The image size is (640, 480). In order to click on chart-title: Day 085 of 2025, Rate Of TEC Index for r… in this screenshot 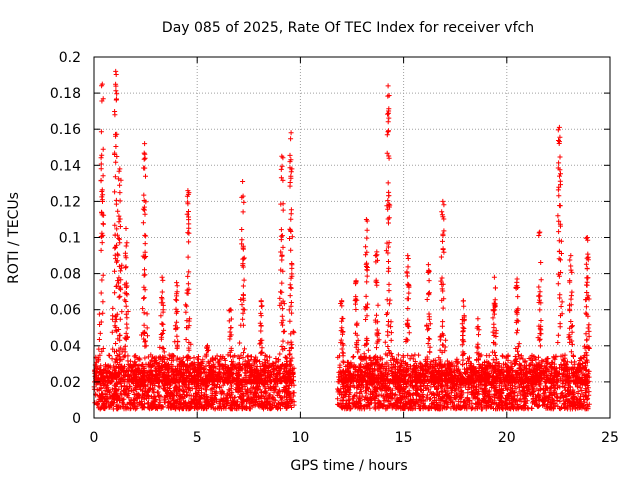, I will do `click(348, 28)`.